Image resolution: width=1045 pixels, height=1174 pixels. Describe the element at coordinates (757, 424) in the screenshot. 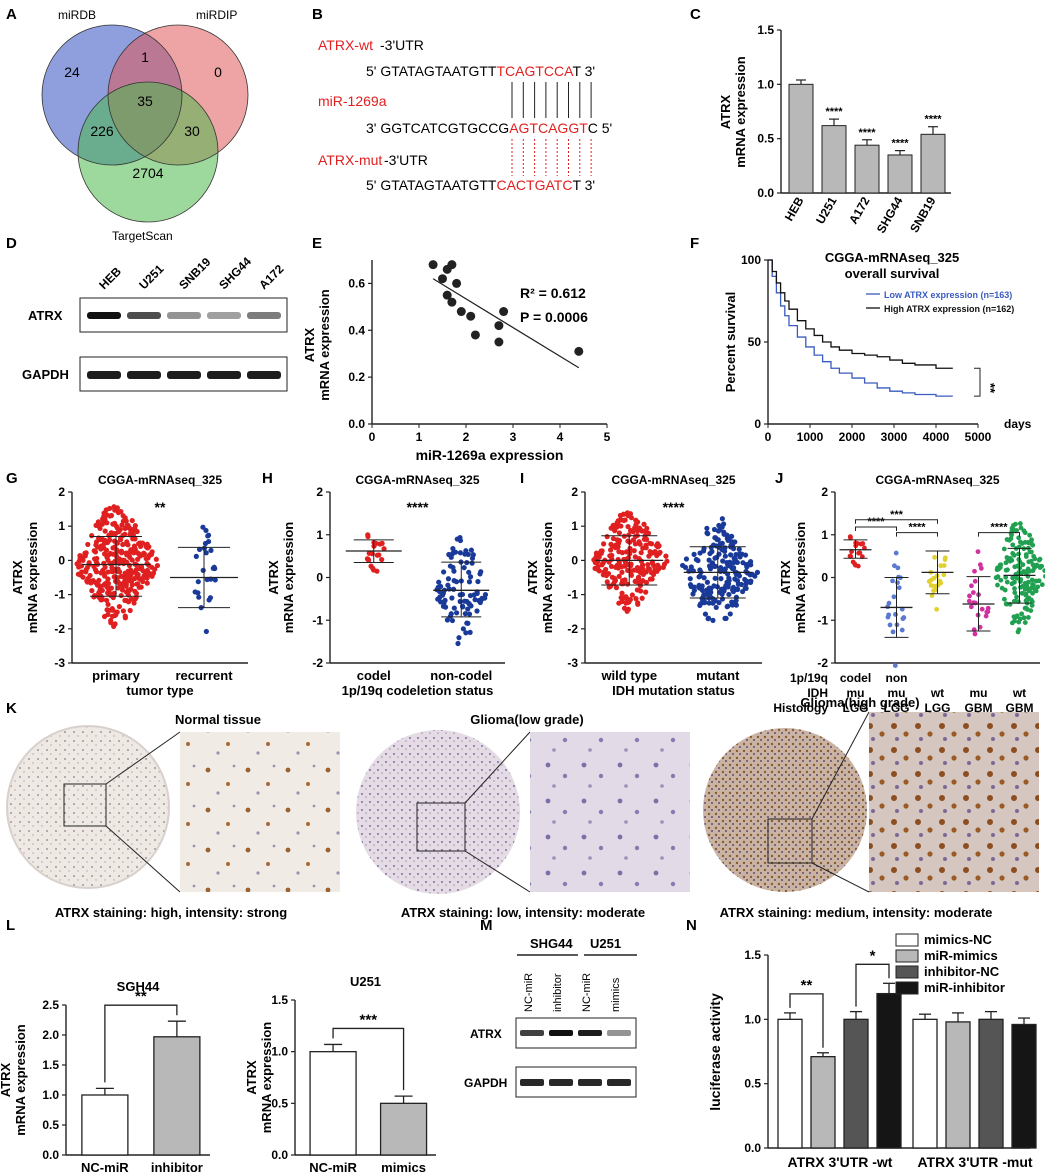

I see `chart-f-y-tick-label: 0` at that location.